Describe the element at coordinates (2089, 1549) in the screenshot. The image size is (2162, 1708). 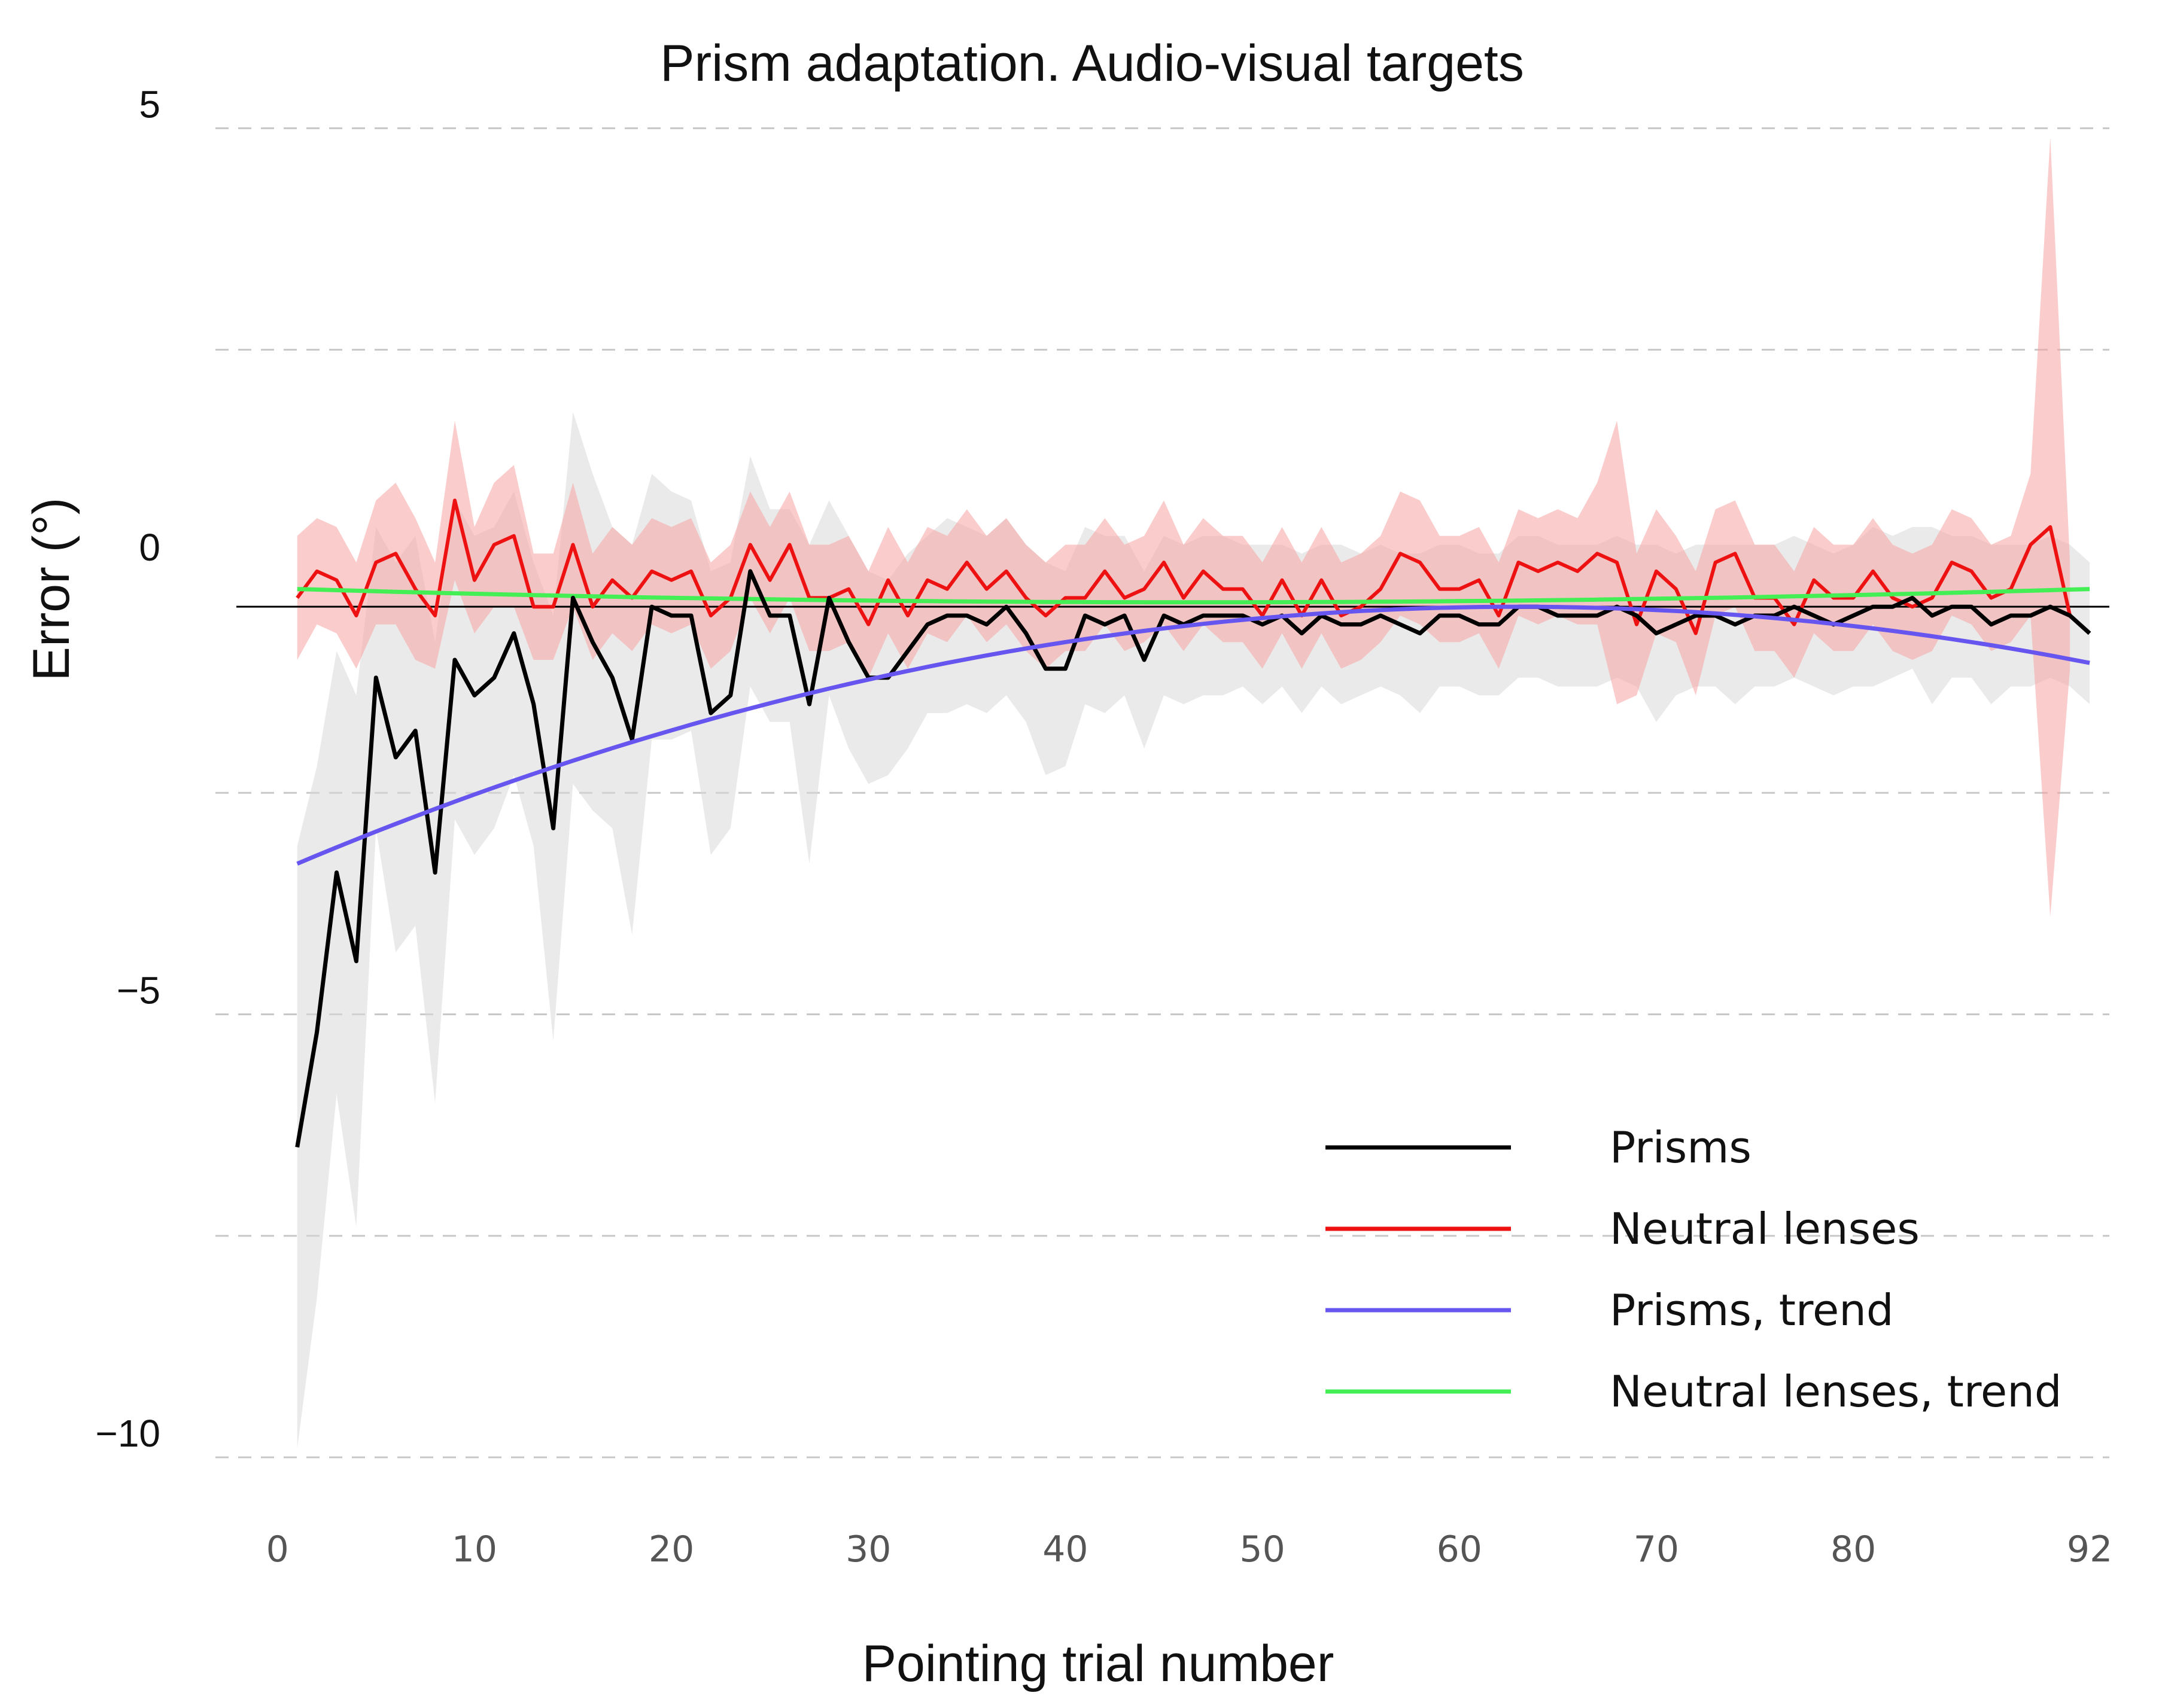
I see `x-tick-label: 92` at that location.